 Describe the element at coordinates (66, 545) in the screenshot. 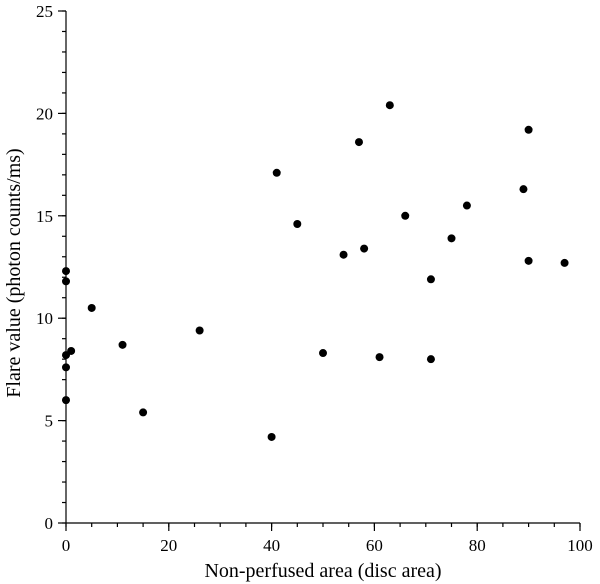

I see `x-tick-label: 0` at that location.